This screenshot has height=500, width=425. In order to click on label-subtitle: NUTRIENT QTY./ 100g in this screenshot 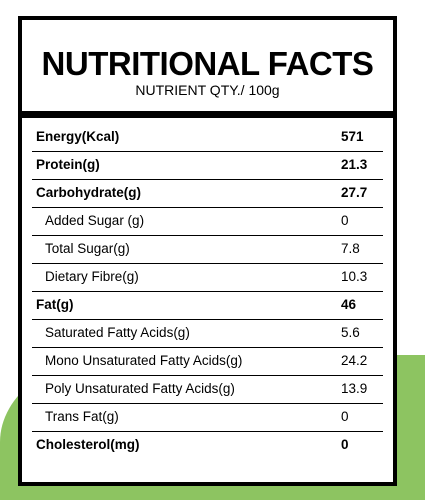, I will do `click(207, 90)`.